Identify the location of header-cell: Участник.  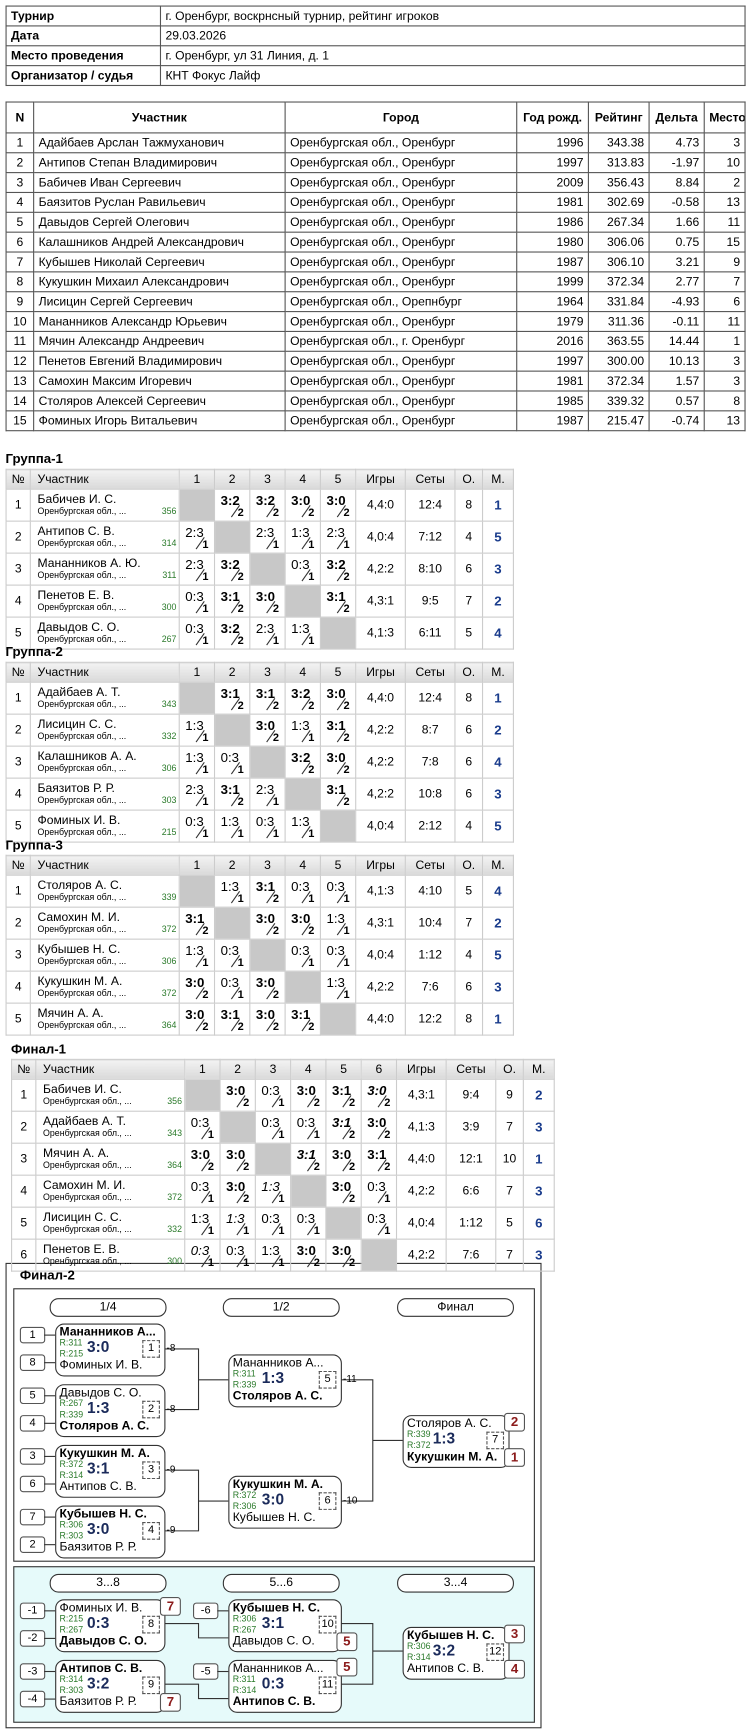
(104, 865).